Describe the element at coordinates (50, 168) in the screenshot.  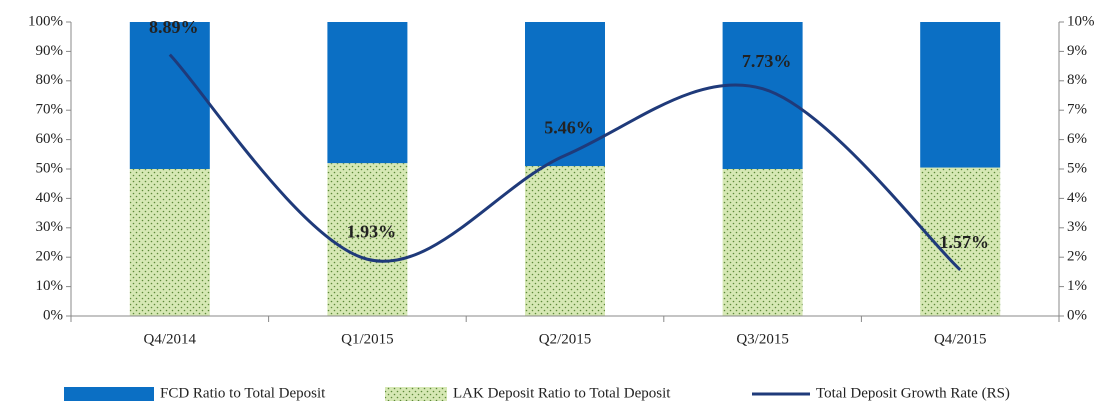
I see `y-tick-label: 50%` at that location.